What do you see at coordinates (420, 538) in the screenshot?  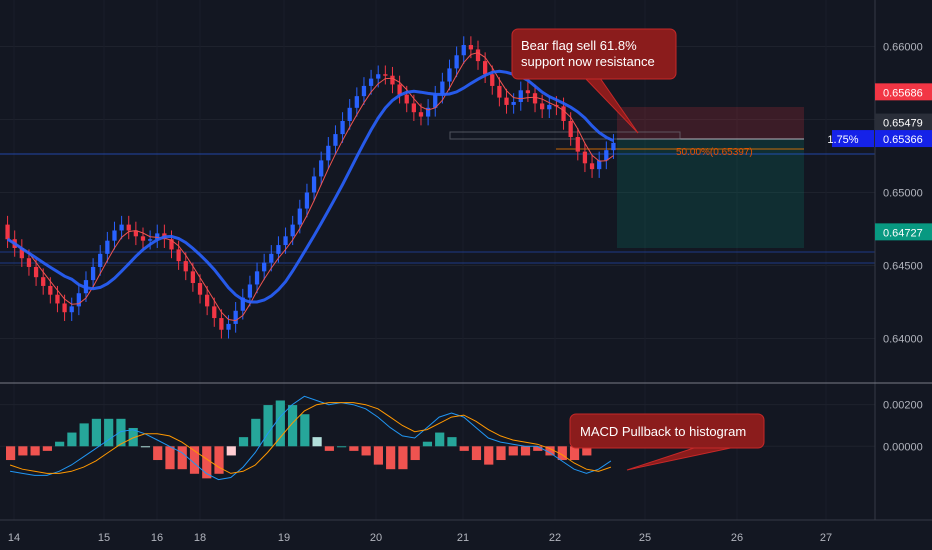 I see `time-axis: 14 15 16 18 19 20 21 22 25 26 27` at bounding box center [420, 538].